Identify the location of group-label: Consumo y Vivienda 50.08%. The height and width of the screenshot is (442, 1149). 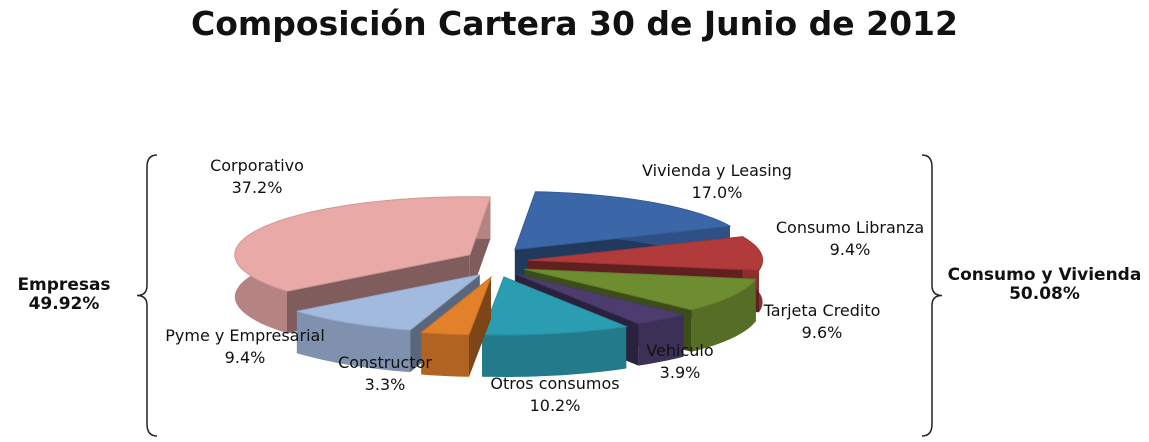
(1044, 285).